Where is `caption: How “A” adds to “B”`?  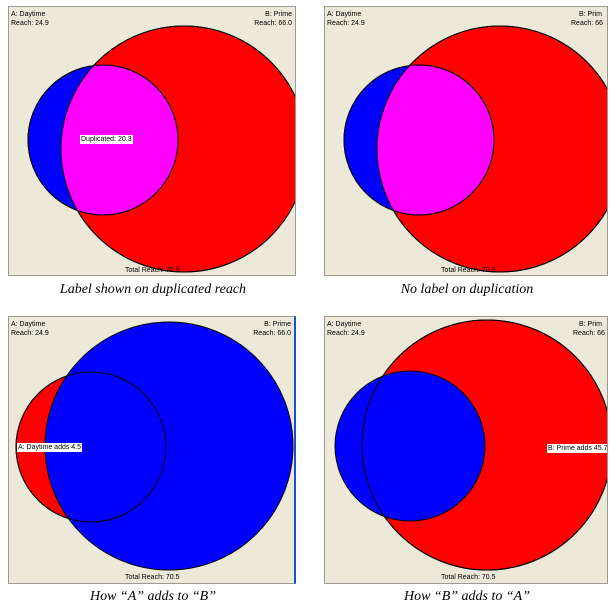
caption: How “A” adds to “B” is located at coordinates (153, 596).